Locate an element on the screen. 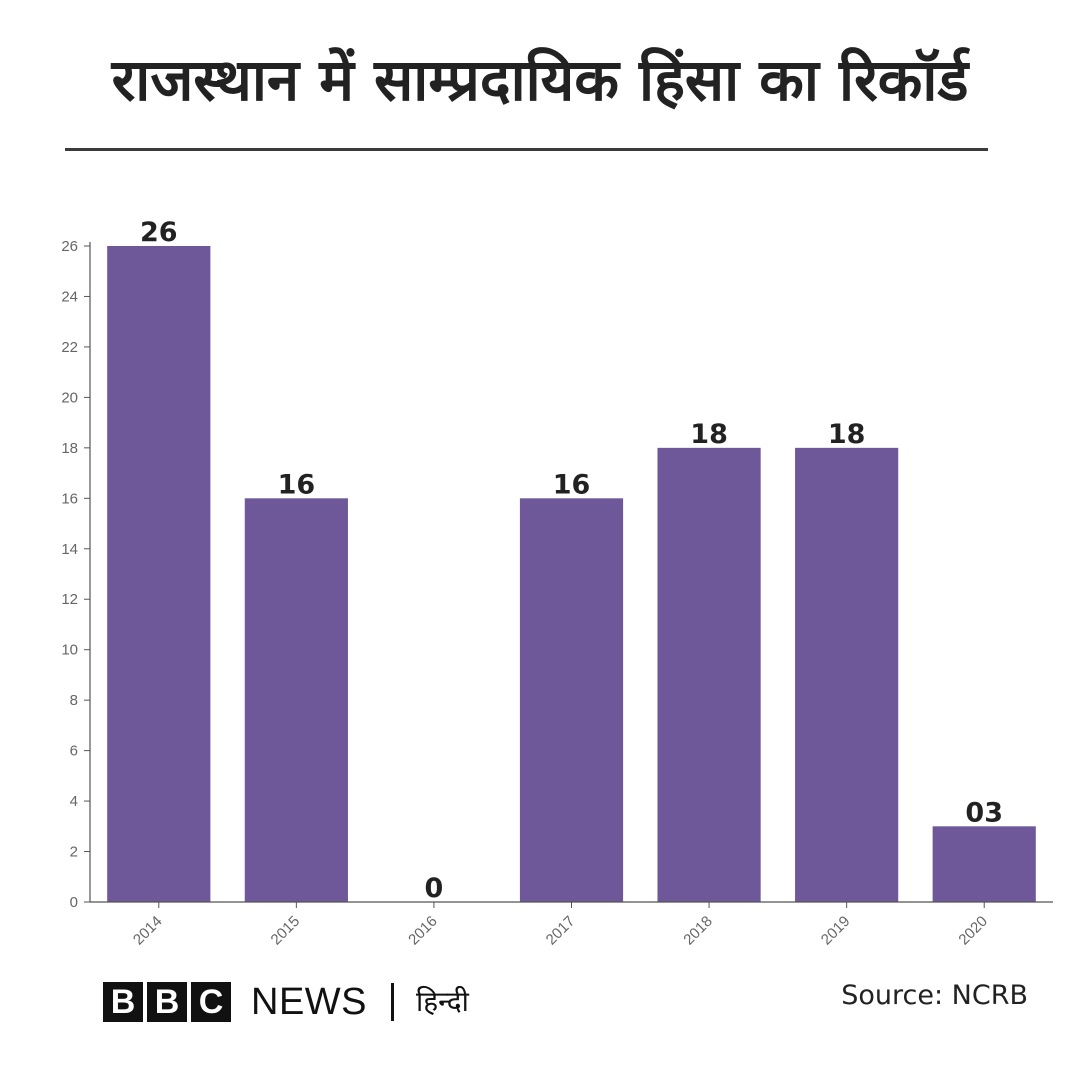 The height and width of the screenshot is (1080, 1080). y-tick-label: 8 is located at coordinates (74, 700).